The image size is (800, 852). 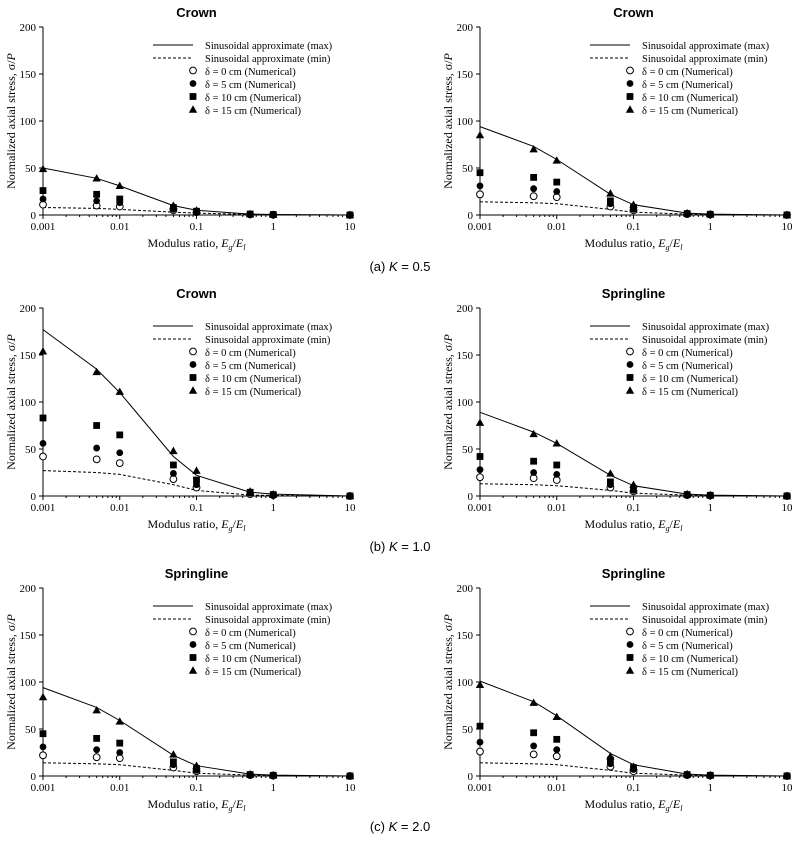 I want to click on series-sinusoidal-approximate-min-line, so click(x=196, y=483).